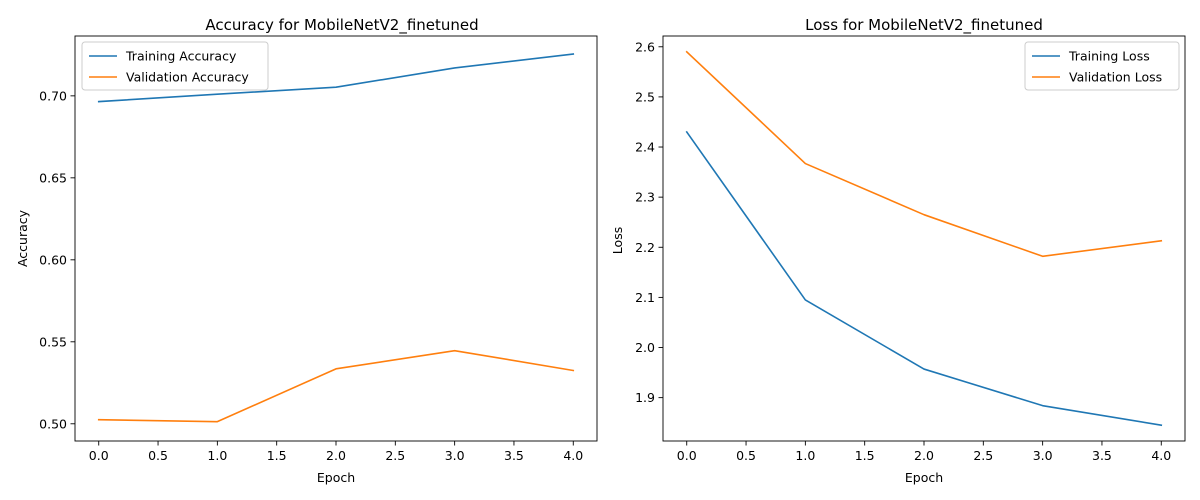  I want to click on loss-x-tick-label: 2.0, so click(924, 455).